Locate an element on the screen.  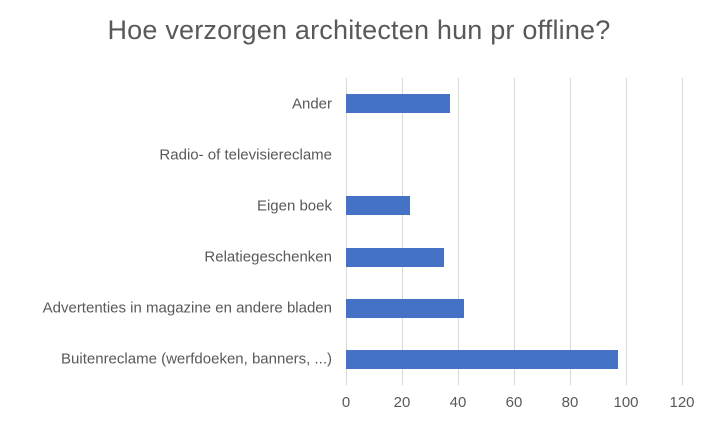
x-tick-label-80: 80 is located at coordinates (570, 402).